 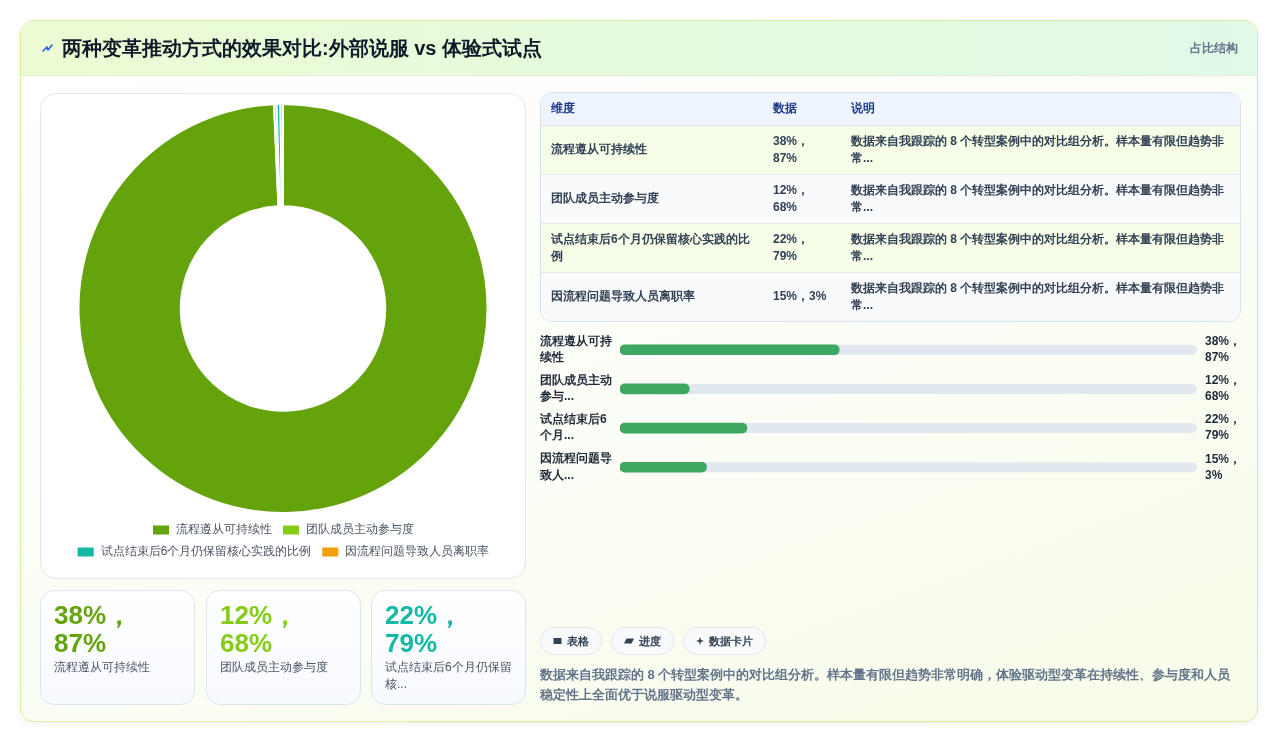 I want to click on data-label: 22%，79%, so click(x=1223, y=427).